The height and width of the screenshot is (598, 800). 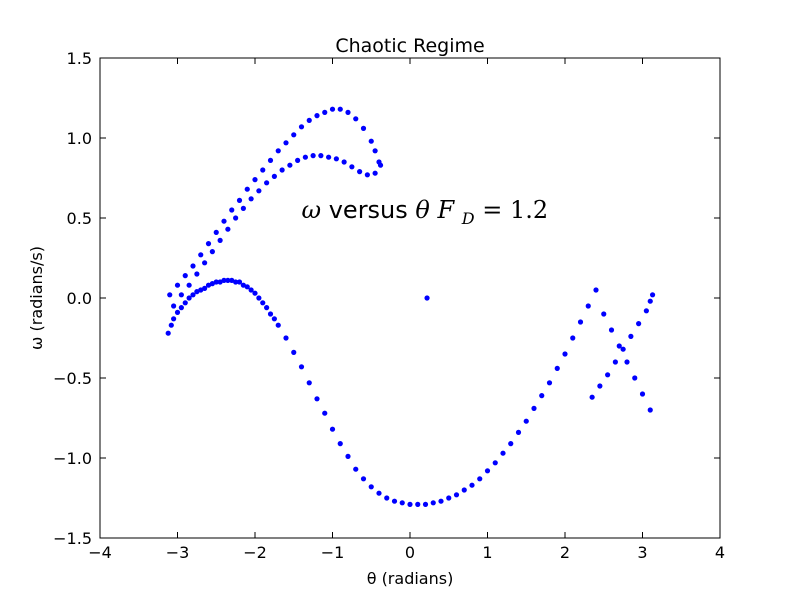 I want to click on annotation-F: F, so click(x=446, y=210).